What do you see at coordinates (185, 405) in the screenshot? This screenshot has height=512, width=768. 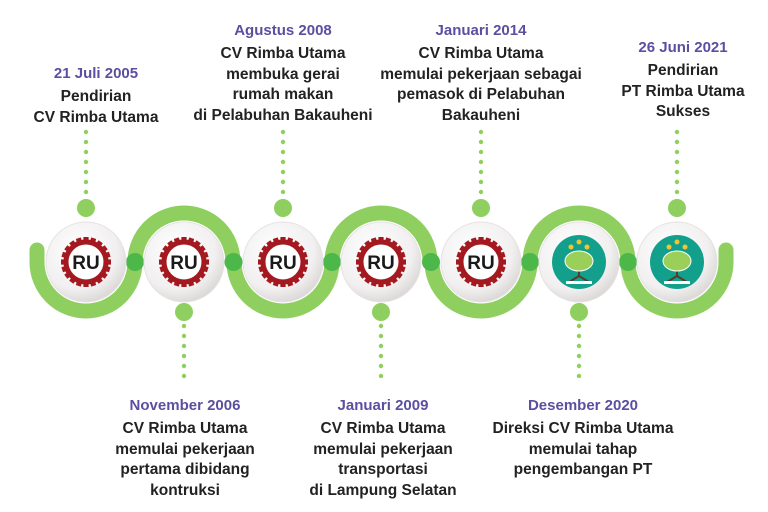 I see `event-date: November 2006` at bounding box center [185, 405].